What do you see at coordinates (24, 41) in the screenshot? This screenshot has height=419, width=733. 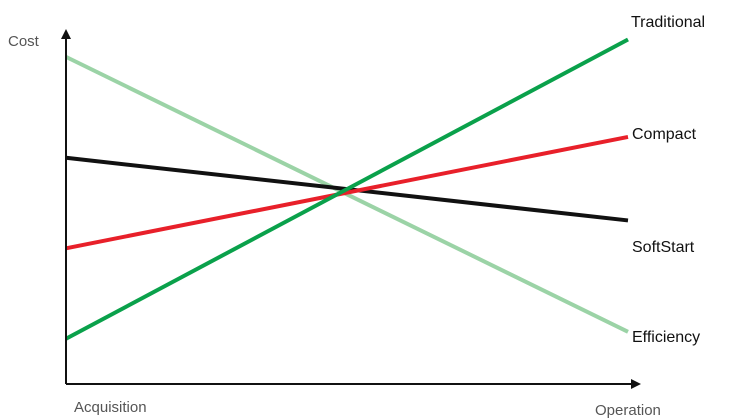 I see `y-axis-label: Cost` at bounding box center [24, 41].